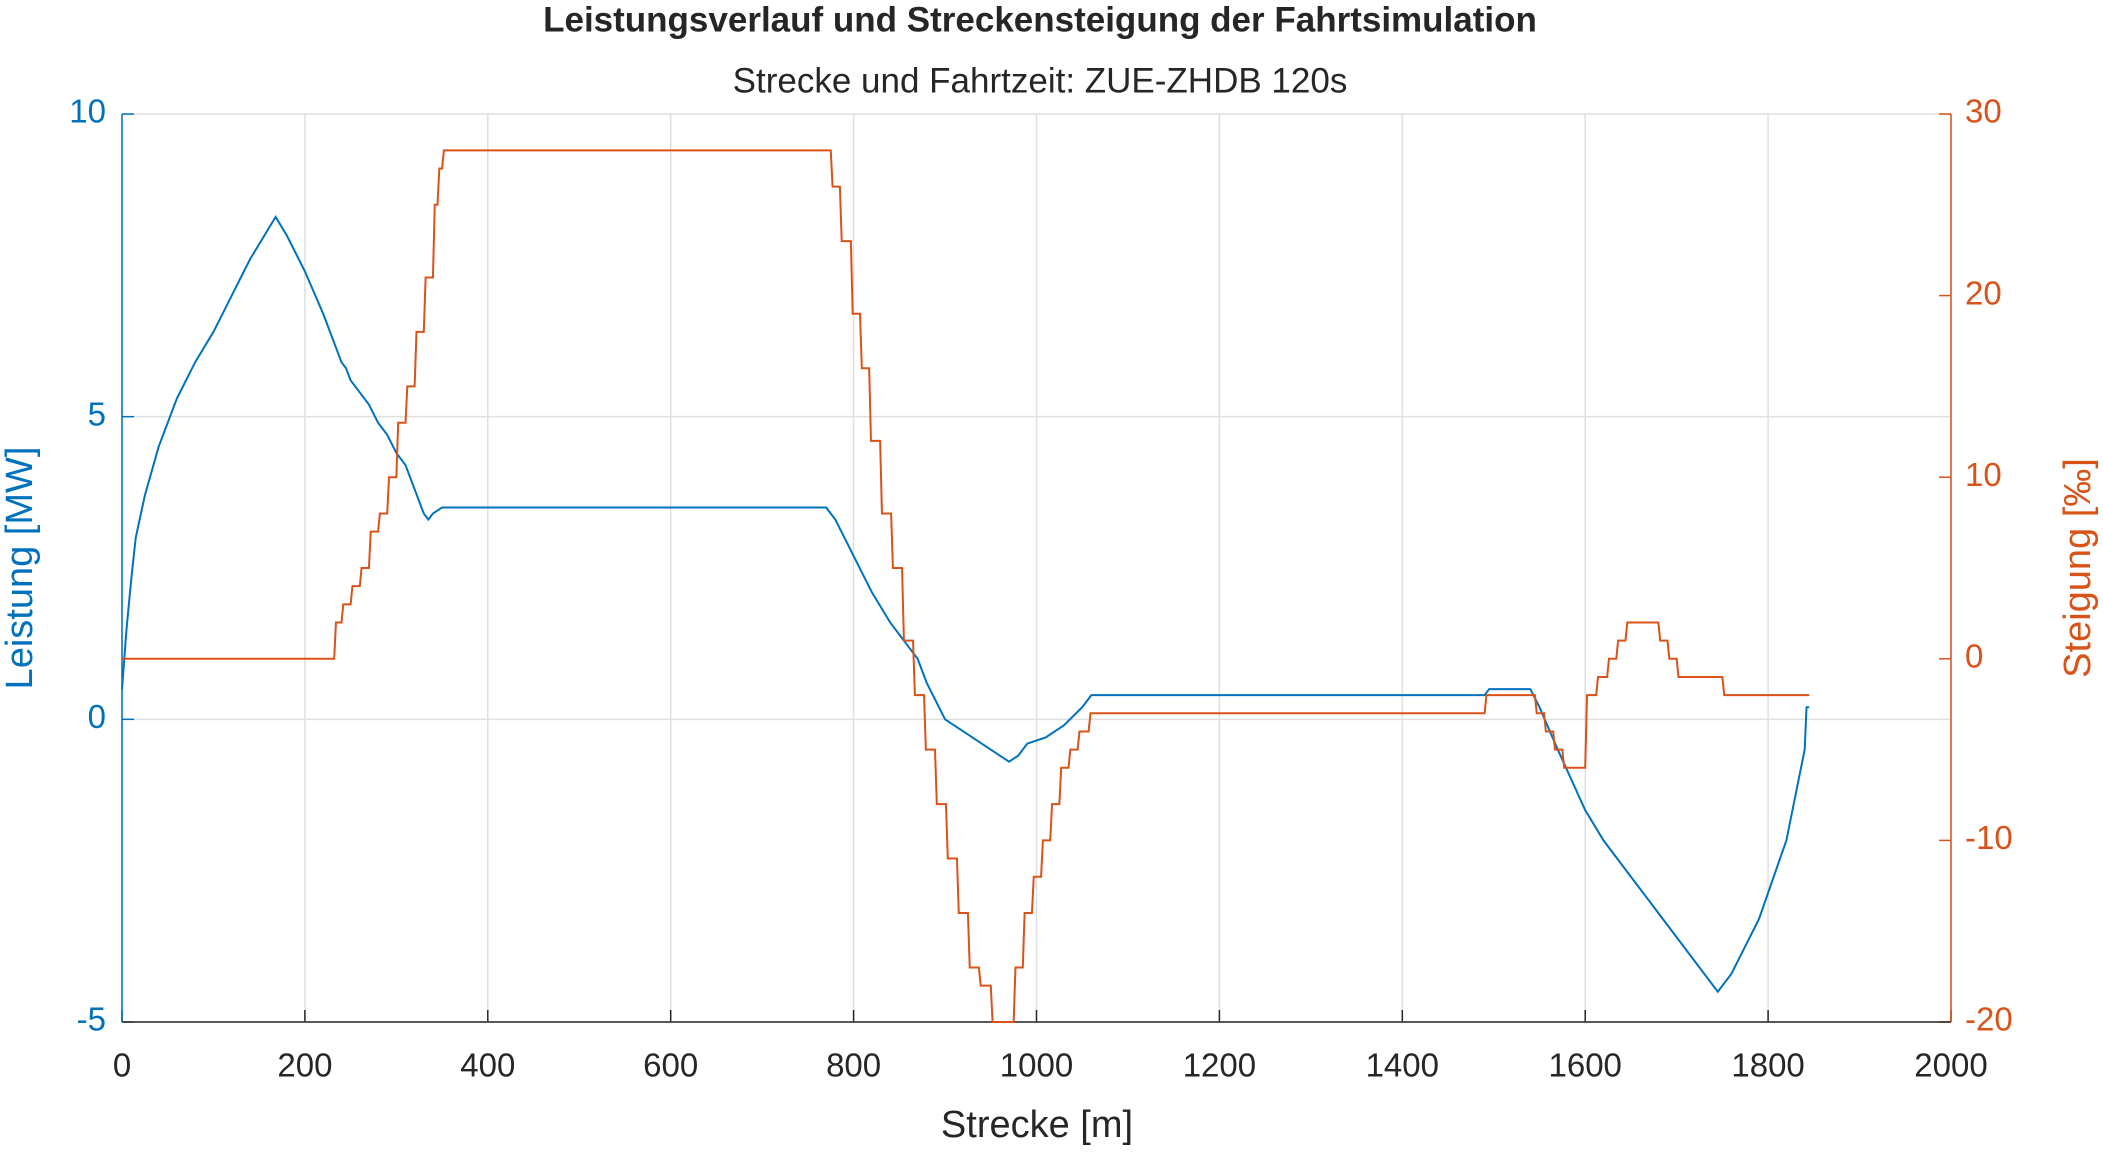 The image size is (2103, 1155). What do you see at coordinates (97, 716) in the screenshot?
I see `y-tick-label: 0` at bounding box center [97, 716].